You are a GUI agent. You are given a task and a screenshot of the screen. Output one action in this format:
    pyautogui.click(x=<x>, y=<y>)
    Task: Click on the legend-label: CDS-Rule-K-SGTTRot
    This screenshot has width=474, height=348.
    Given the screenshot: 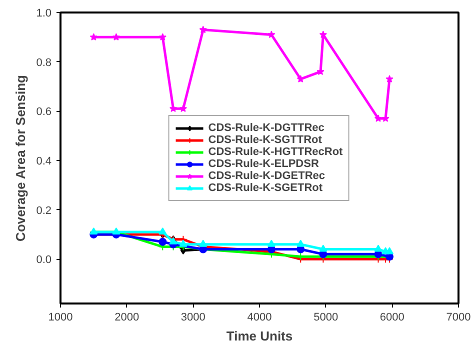 What is the action you would take?
    pyautogui.click(x=265, y=140)
    